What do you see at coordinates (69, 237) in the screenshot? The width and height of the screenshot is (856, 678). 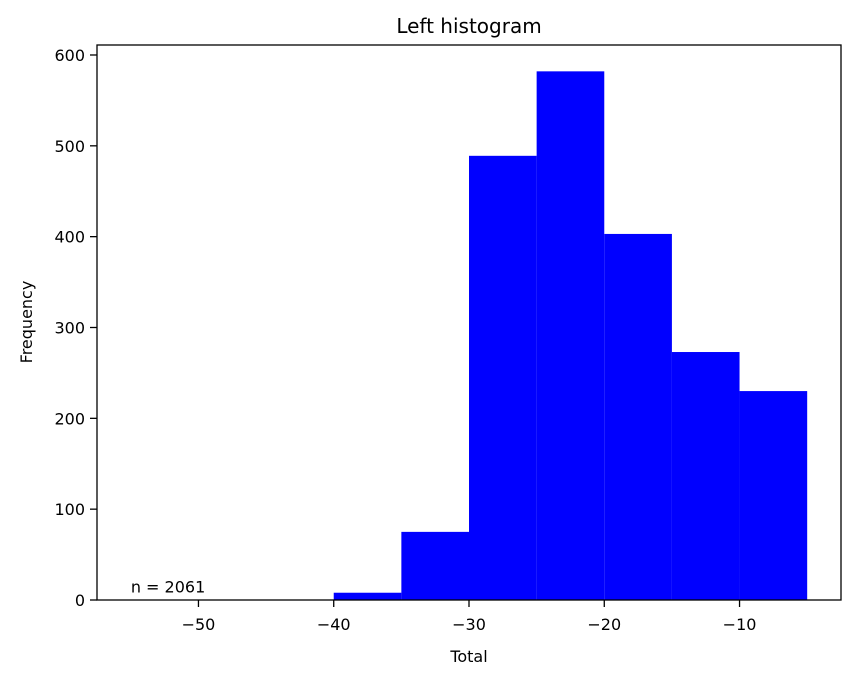 I see `y-tick-label: 400` at bounding box center [69, 237].